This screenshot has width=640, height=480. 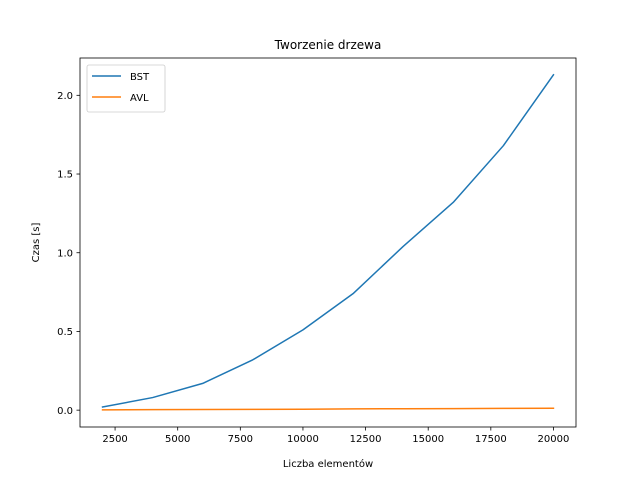 What do you see at coordinates (335, 436) in the screenshot?
I see `x-axis: 2500 5000 7500 10000 12500 15000 17500 20000` at bounding box center [335, 436].